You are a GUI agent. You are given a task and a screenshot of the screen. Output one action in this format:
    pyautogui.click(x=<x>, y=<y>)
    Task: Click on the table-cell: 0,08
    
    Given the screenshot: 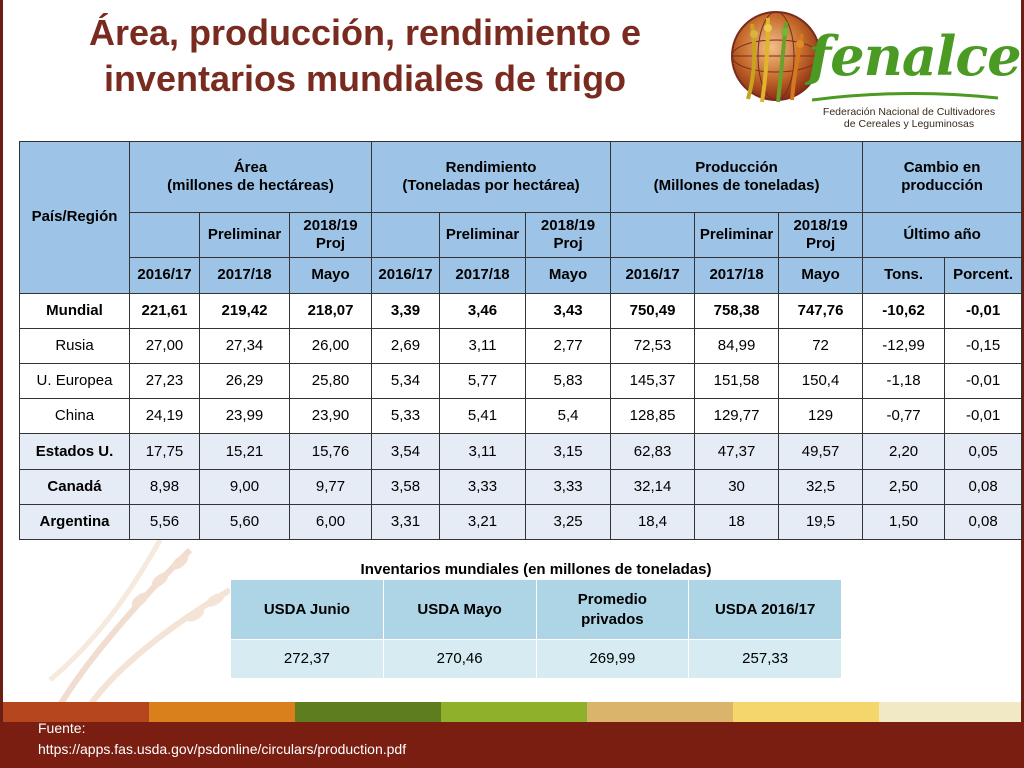 What is the action you would take?
    pyautogui.click(x=983, y=522)
    